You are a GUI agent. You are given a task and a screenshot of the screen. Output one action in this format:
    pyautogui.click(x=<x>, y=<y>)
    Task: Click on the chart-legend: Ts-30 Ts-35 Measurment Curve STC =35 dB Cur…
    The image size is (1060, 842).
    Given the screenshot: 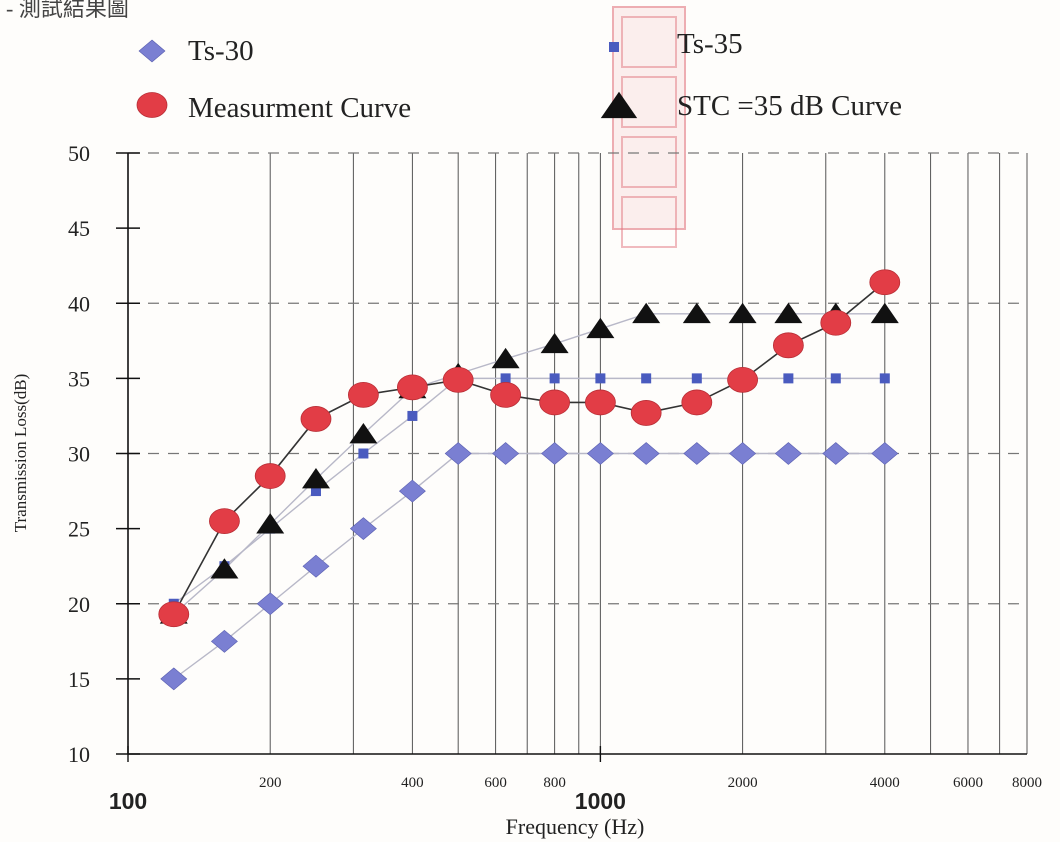 What is the action you would take?
    pyautogui.click(x=519, y=76)
    